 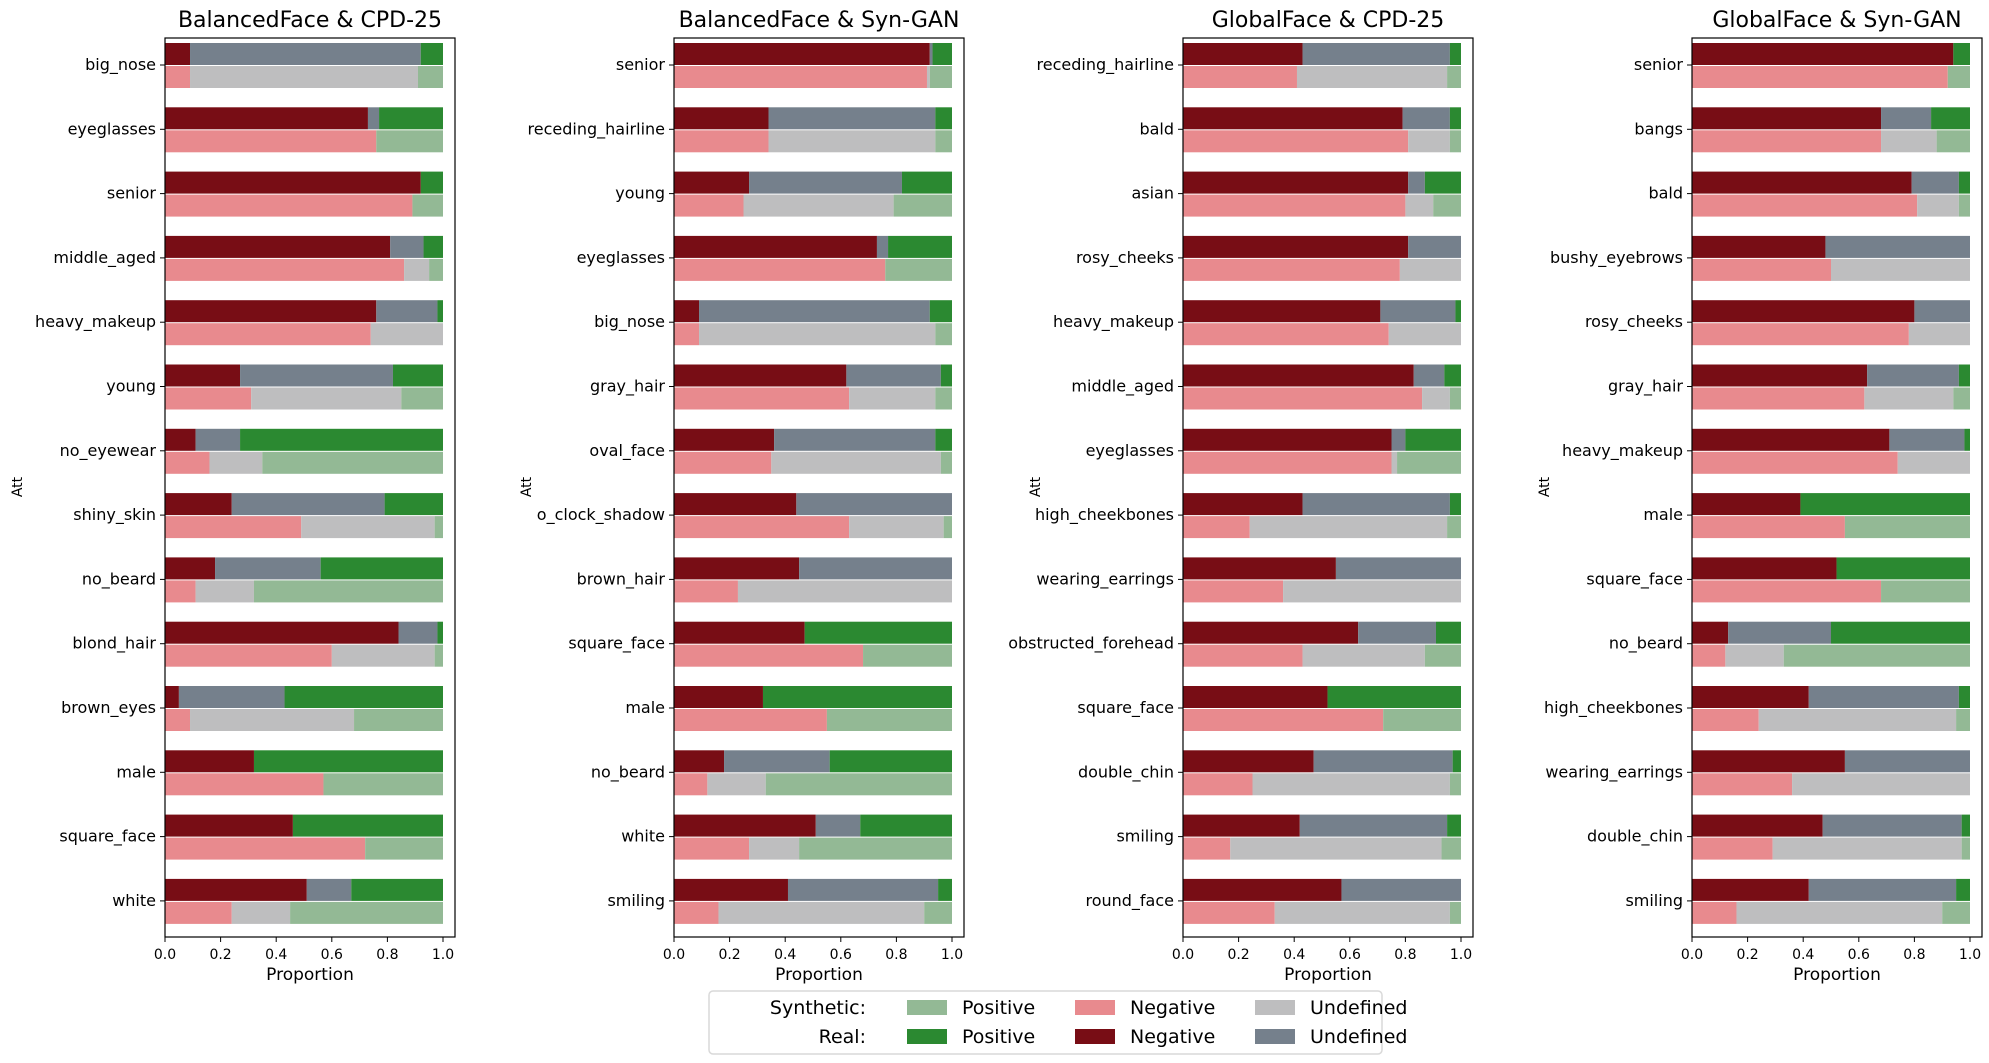 What do you see at coordinates (417, 375) in the screenshot?
I see `bar-real-positive-young` at bounding box center [417, 375].